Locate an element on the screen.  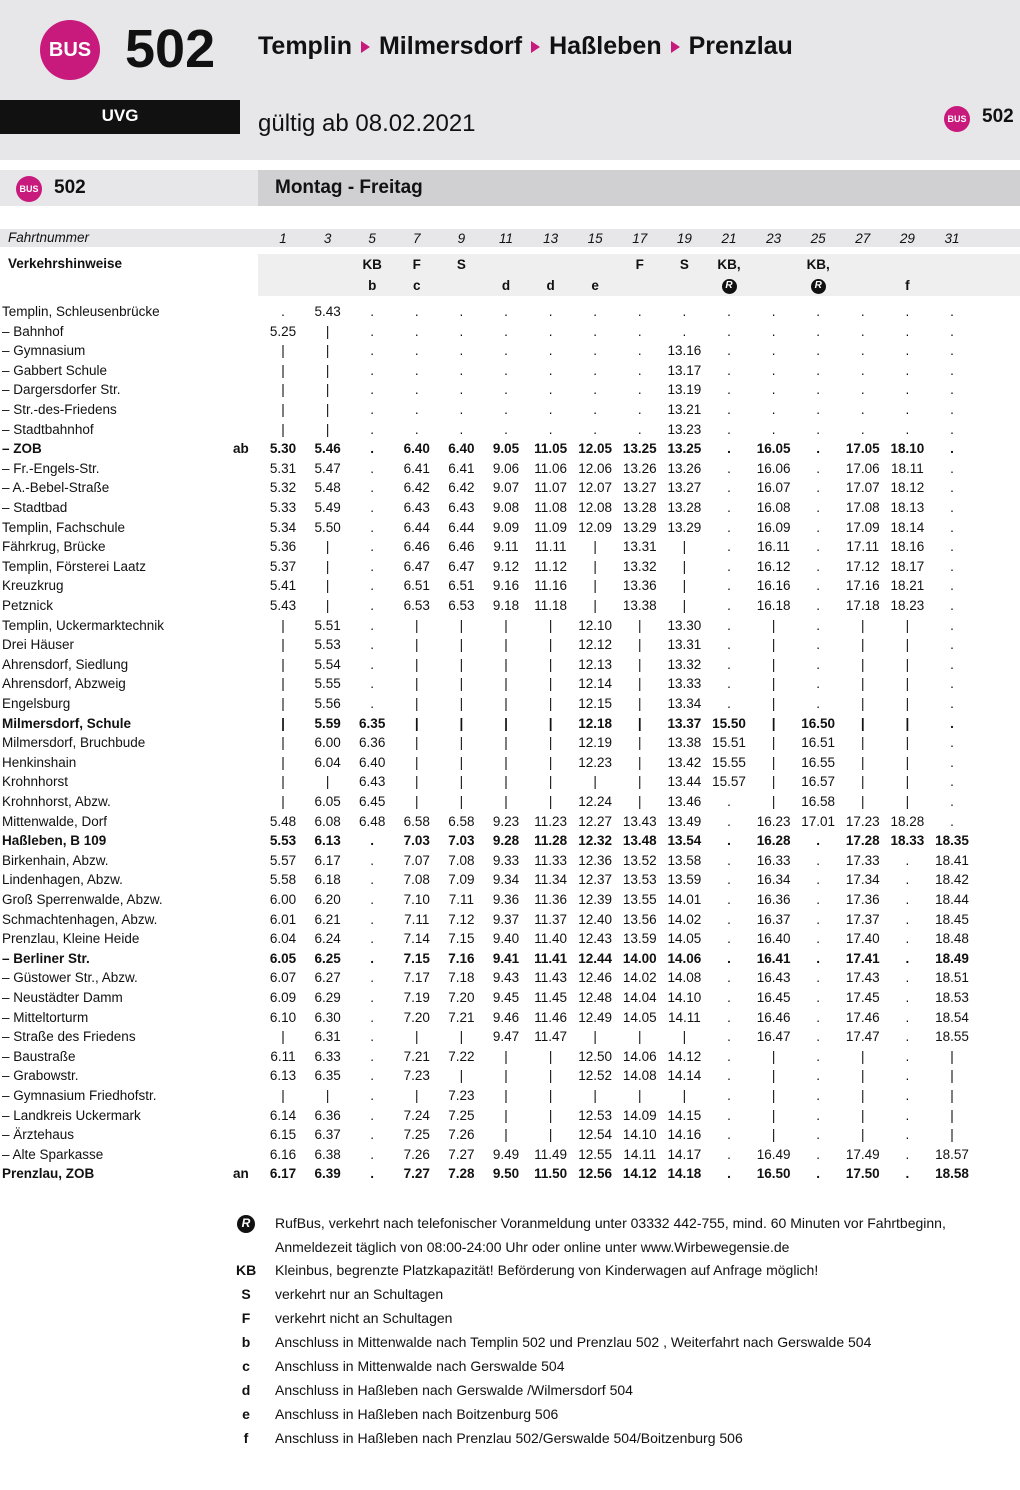
time-cell: 12.48 is located at coordinates (595, 997).